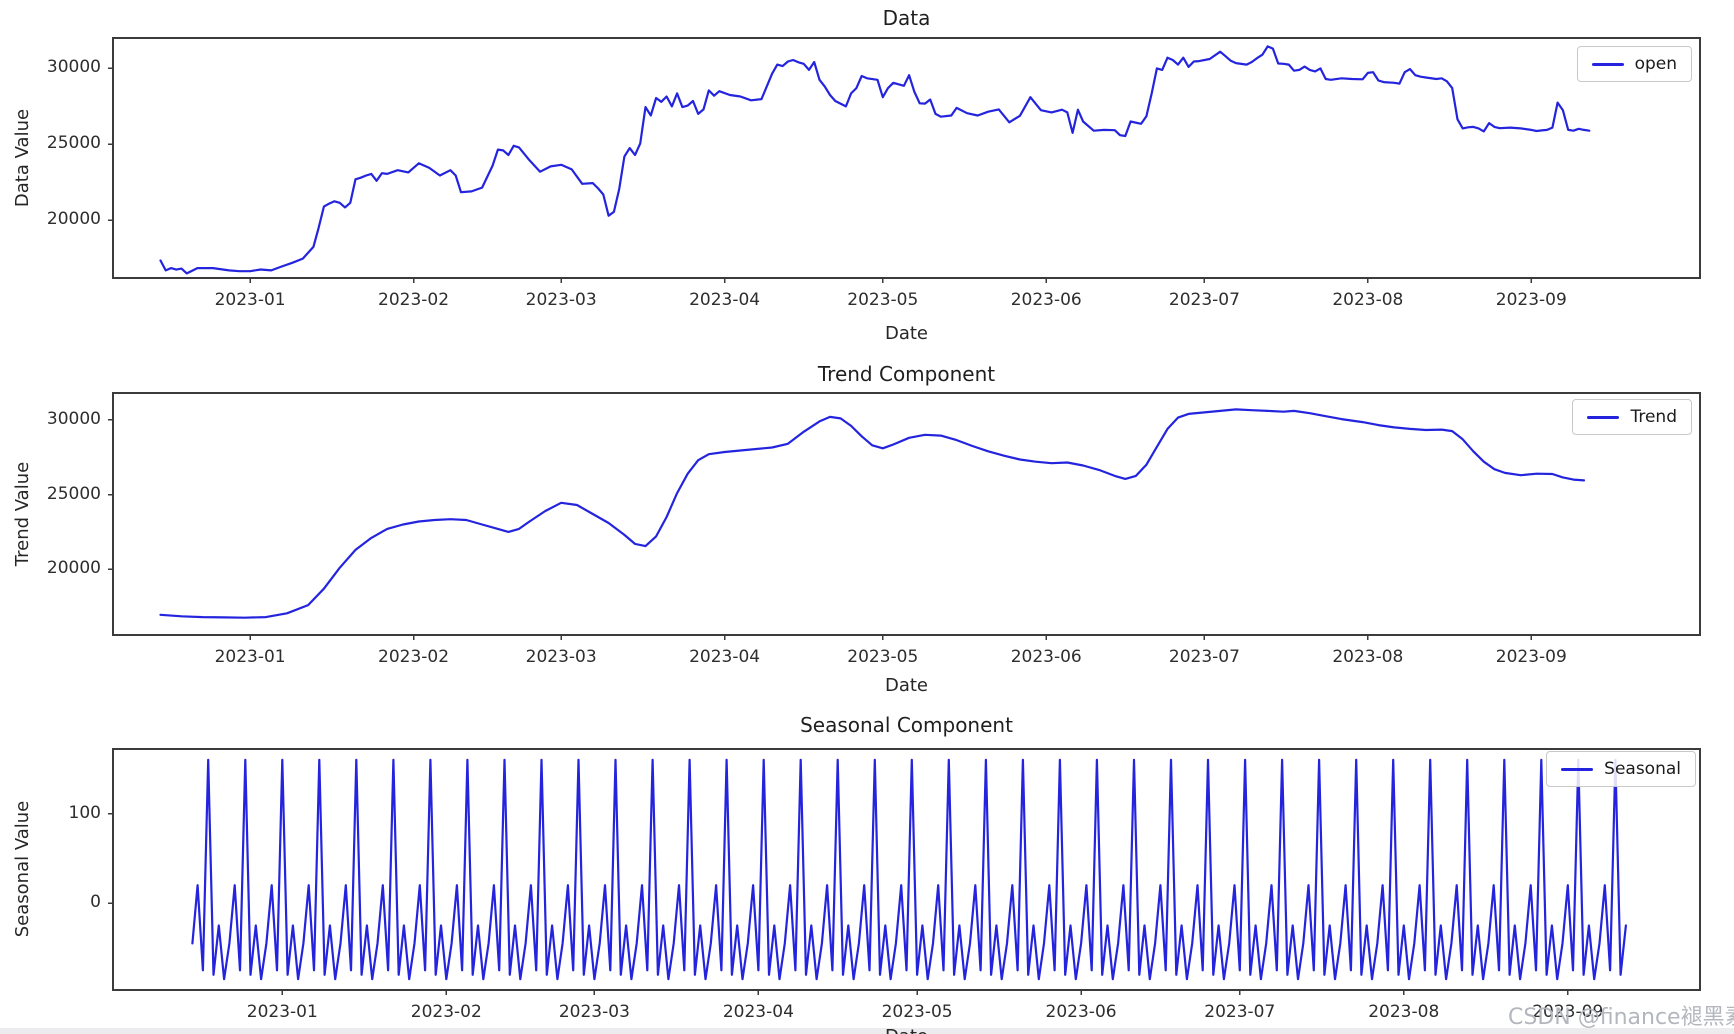 Image resolution: width=1734 pixels, height=1034 pixels. What do you see at coordinates (906, 725) in the screenshot?
I see `subplot-seasonal-title: Seasonal Component` at bounding box center [906, 725].